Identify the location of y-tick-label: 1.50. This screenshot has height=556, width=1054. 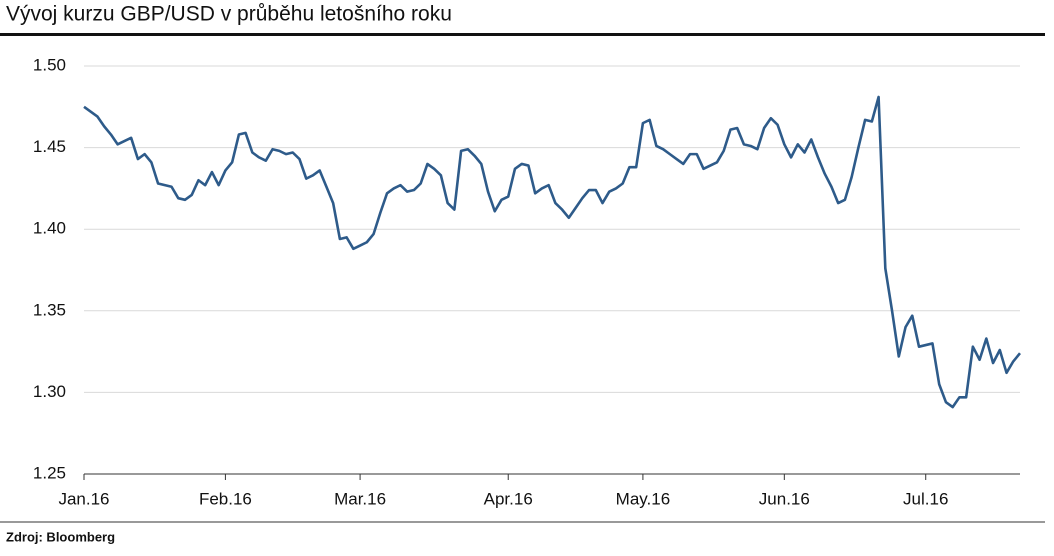
(49, 64).